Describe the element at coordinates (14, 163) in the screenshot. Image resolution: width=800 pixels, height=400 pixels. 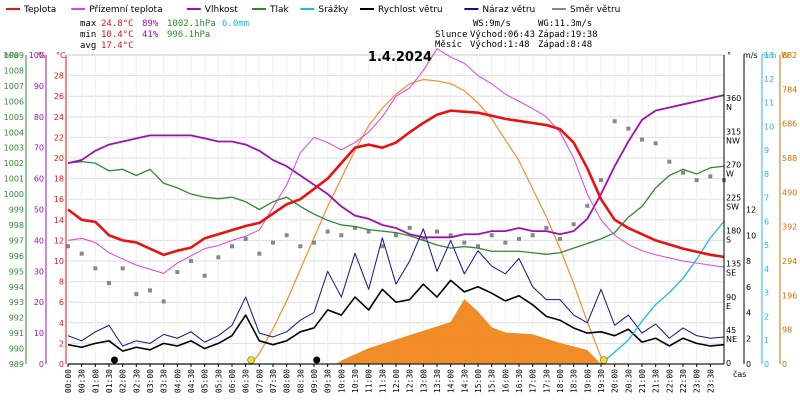
I see `hpa-tick-label: 1002` at that location.